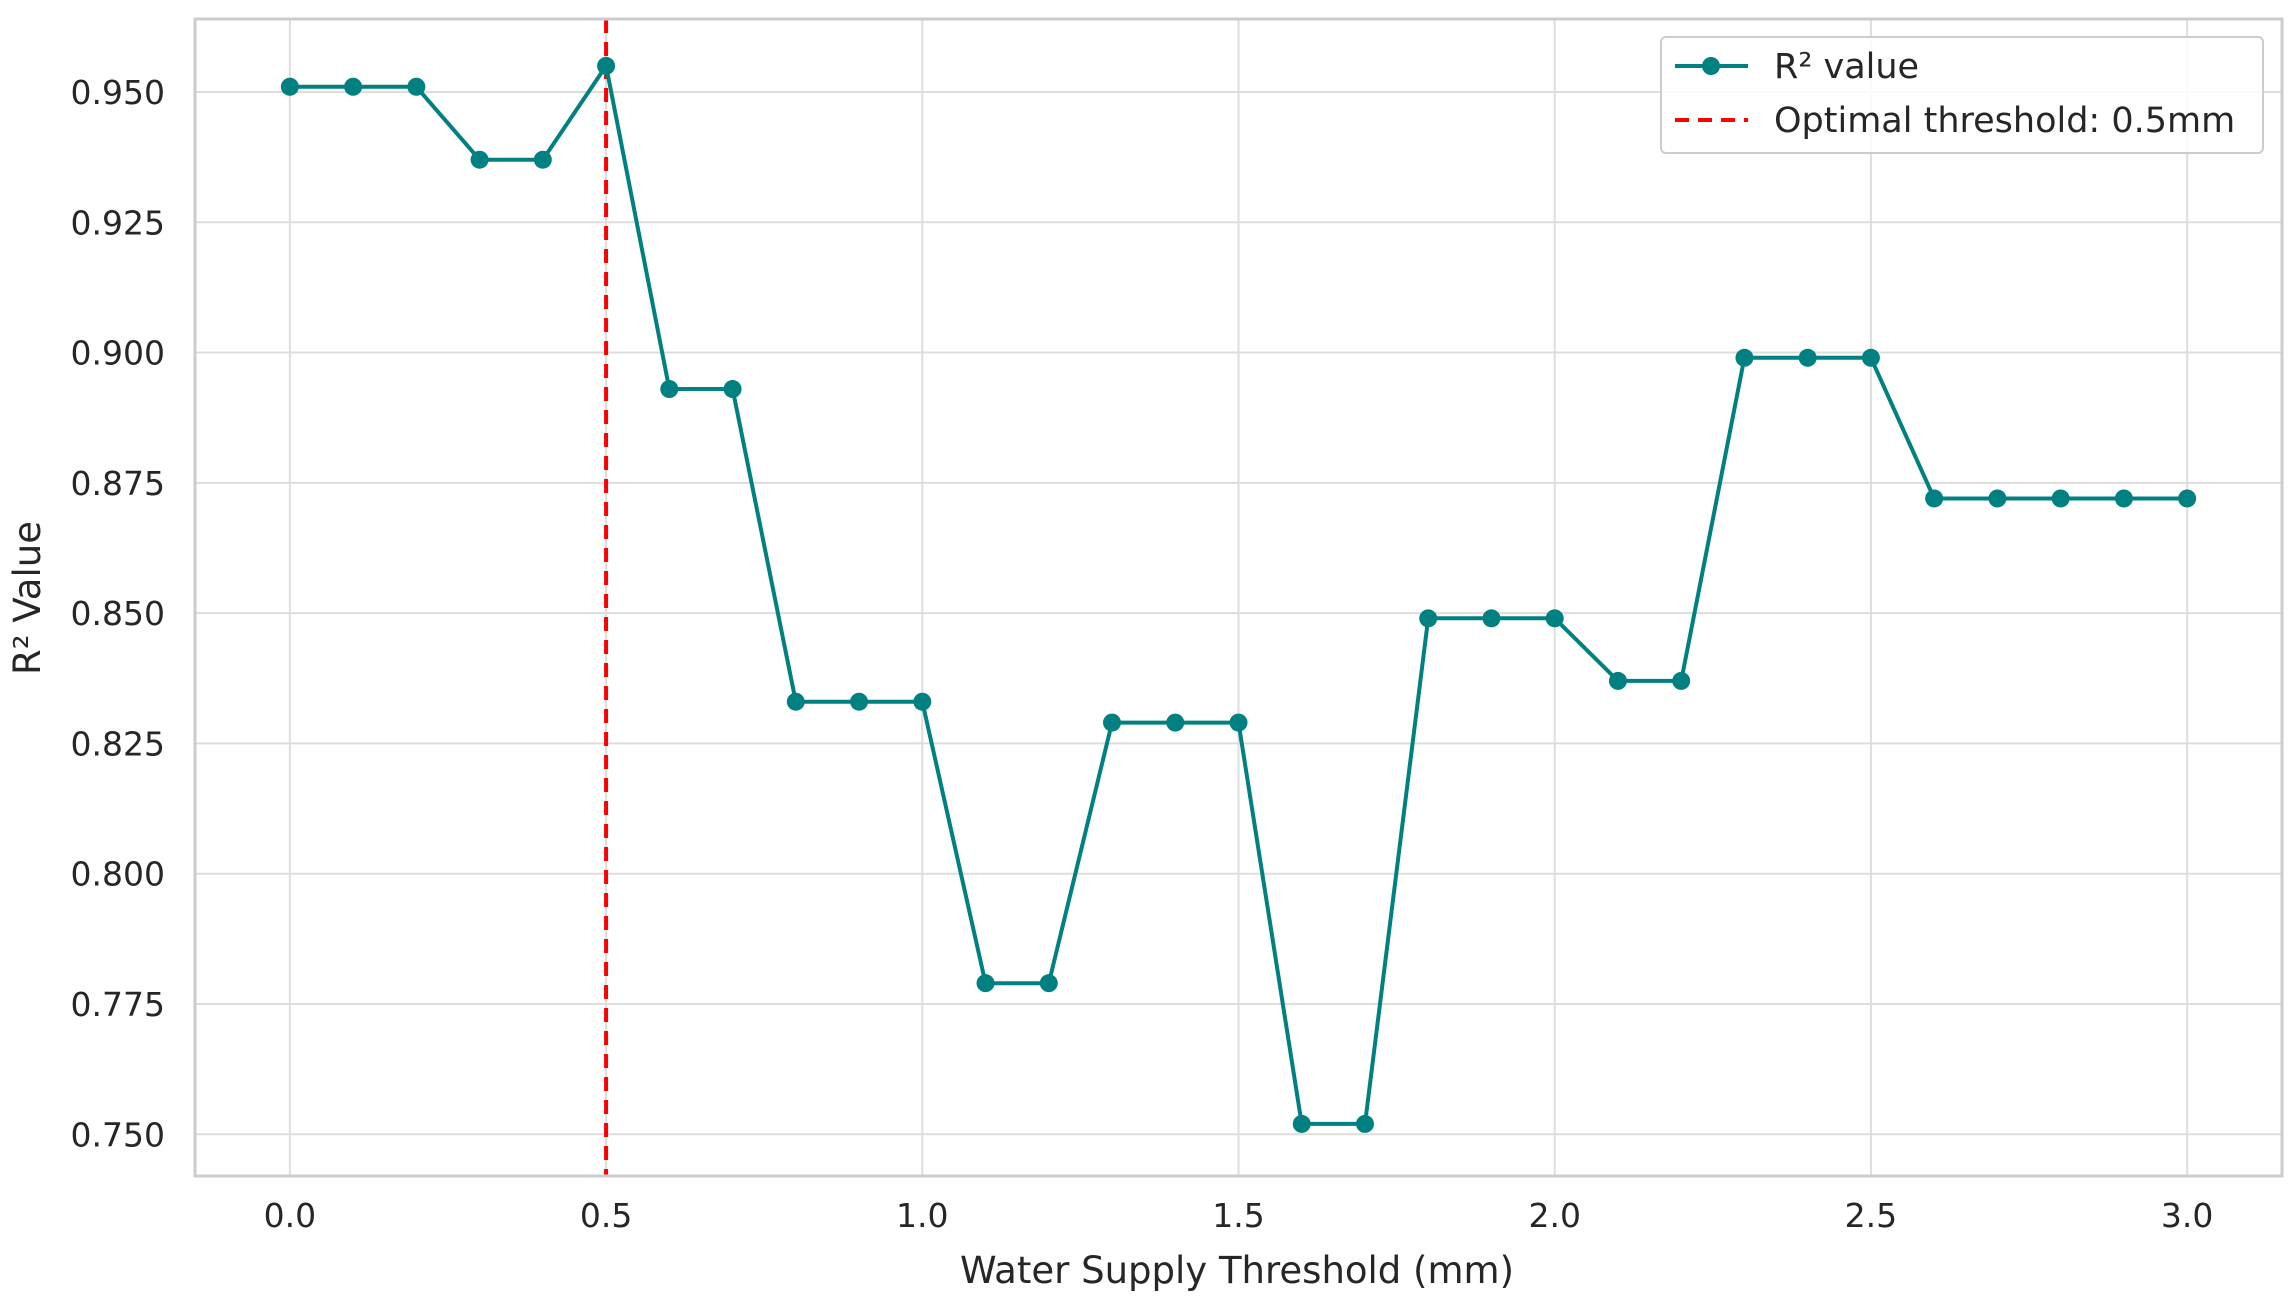 The width and height of the screenshot is (2294, 1304). Describe the element at coordinates (118, 1004) in the screenshot. I see `y-tick-label: 0.775` at that location.